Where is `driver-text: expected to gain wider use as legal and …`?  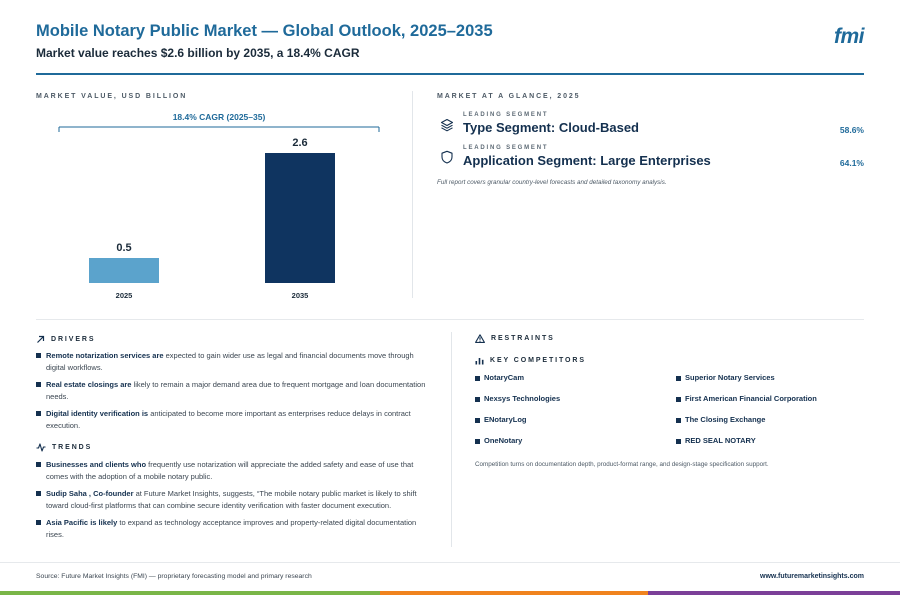
driver-text: expected to gain wider use as legal and … is located at coordinates (230, 361).